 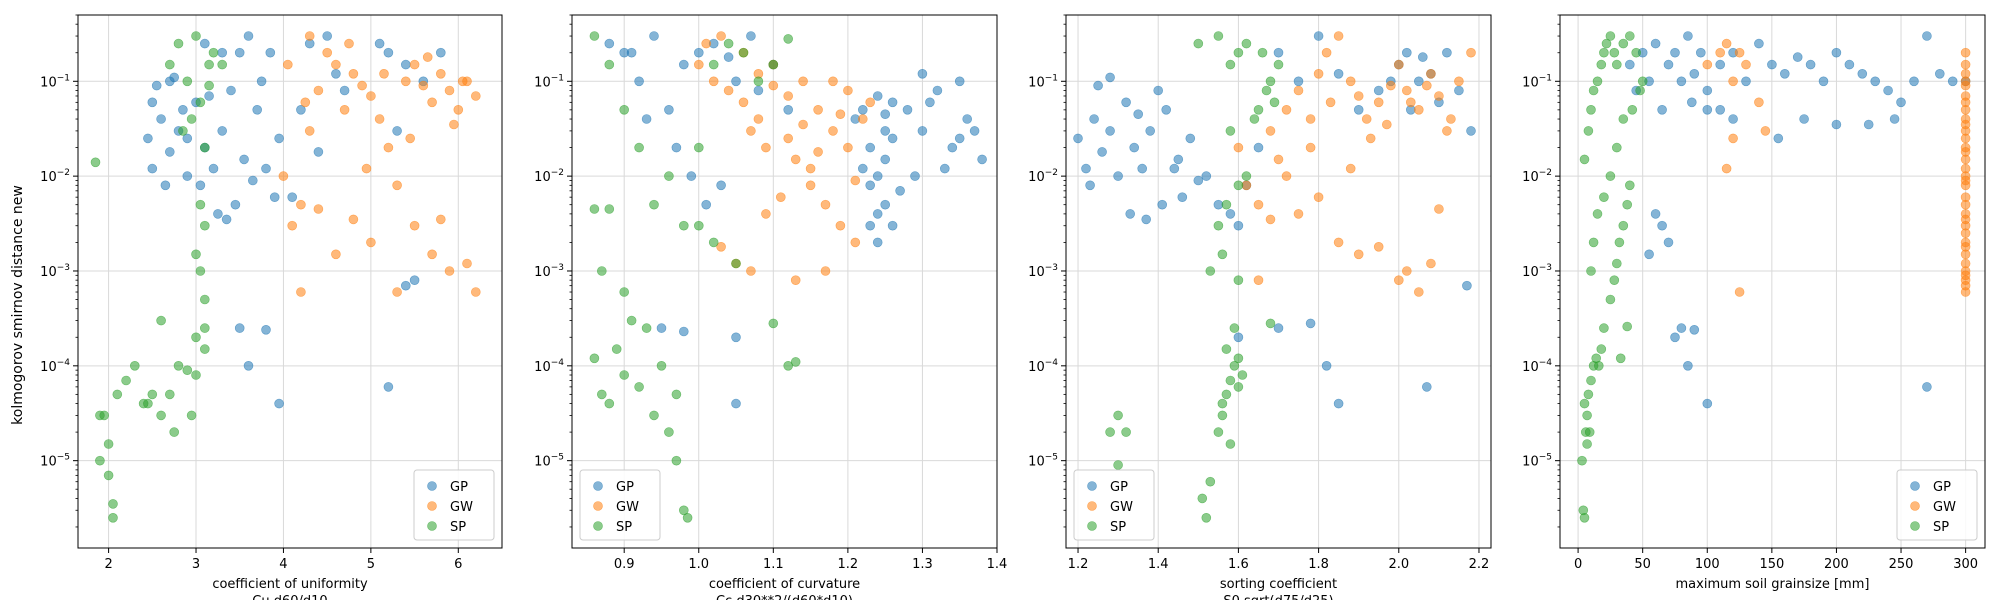 What do you see at coordinates (108, 564) in the screenshot?
I see `x-tick-label: 2` at bounding box center [108, 564].